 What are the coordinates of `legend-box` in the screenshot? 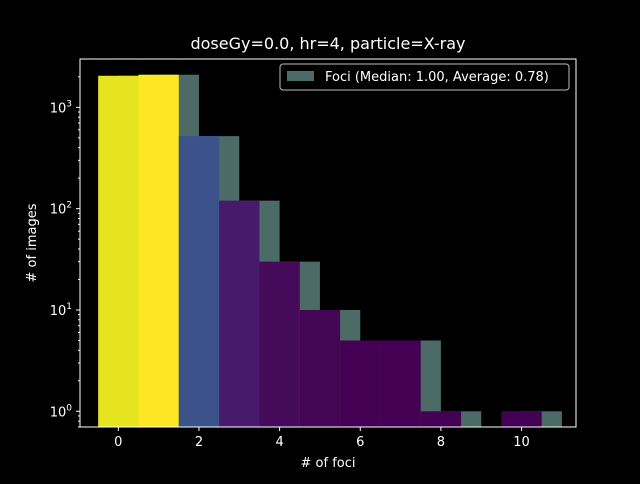 It's located at (424, 77).